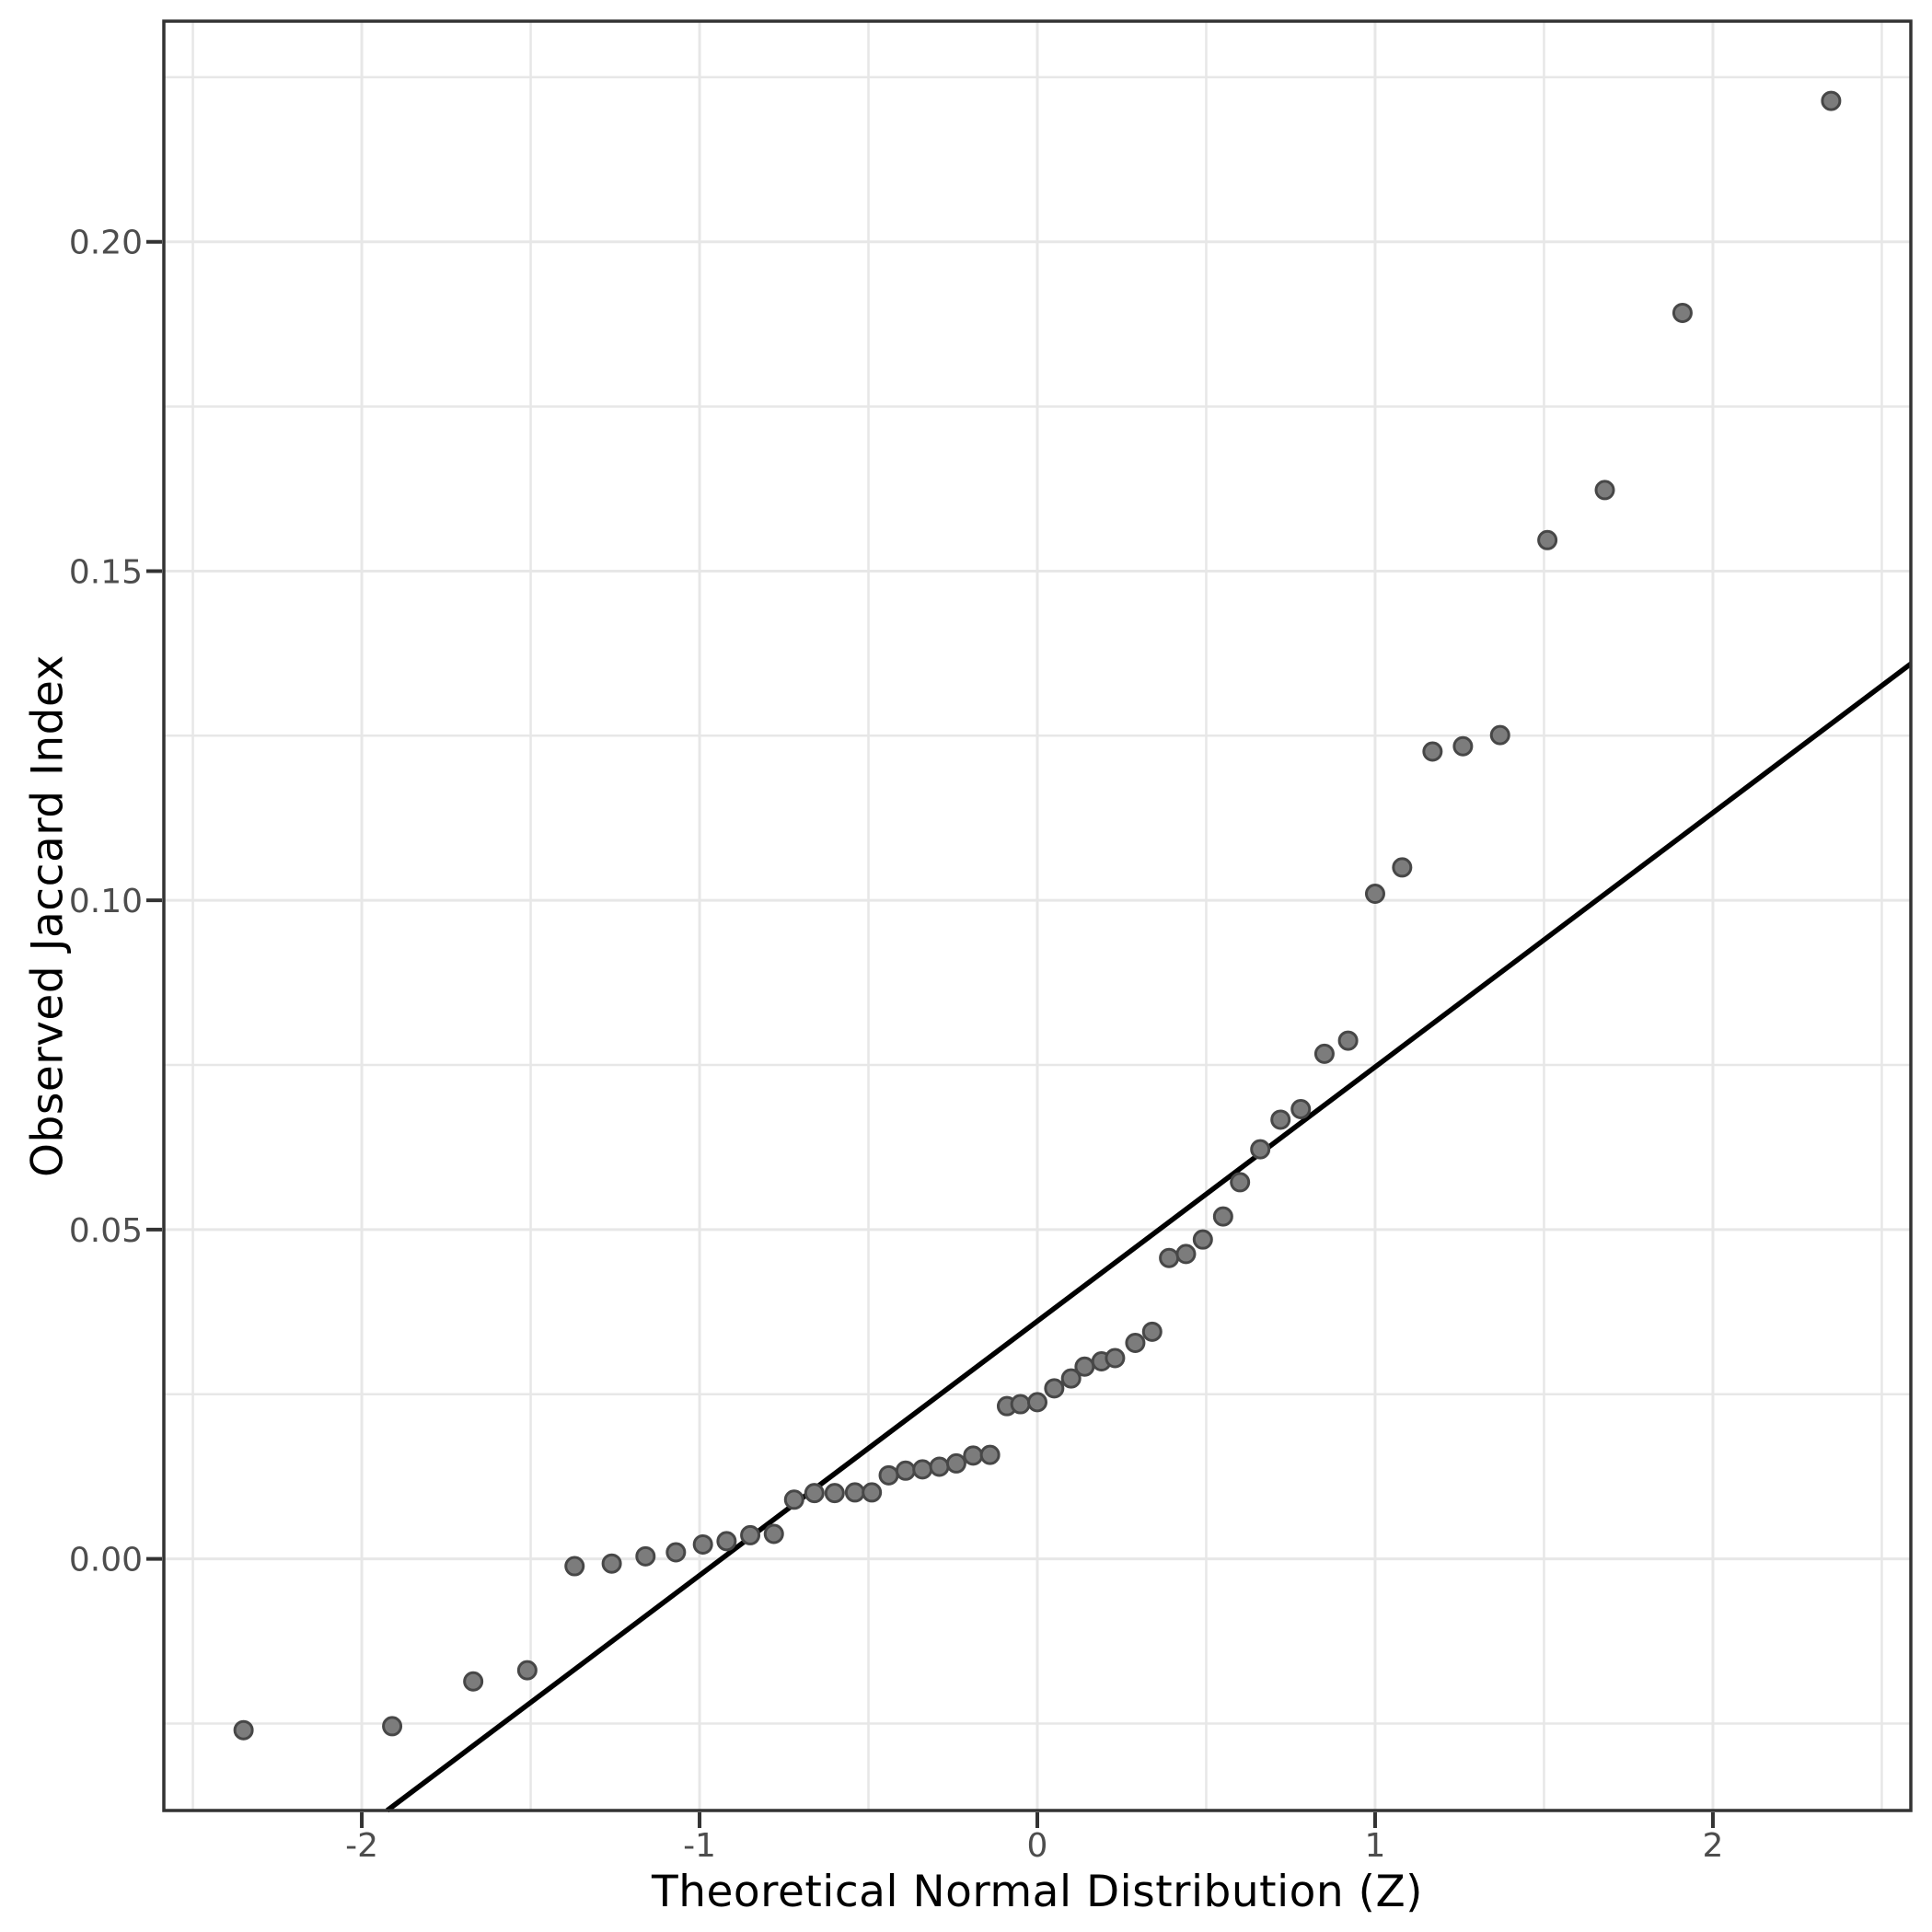 The height and width of the screenshot is (1932, 1932). What do you see at coordinates (106, 244) in the screenshot?
I see `y-tick-label: 0.20` at bounding box center [106, 244].